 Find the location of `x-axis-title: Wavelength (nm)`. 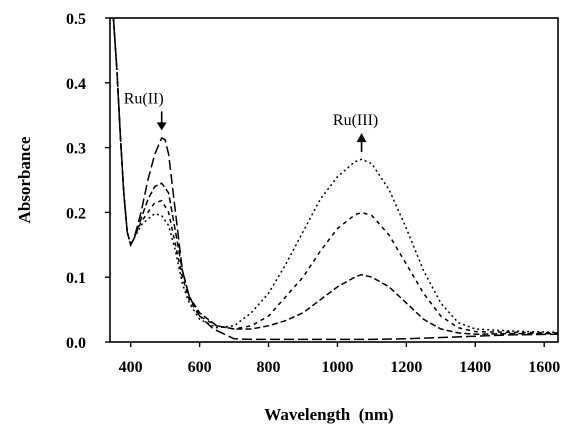

x-axis-title: Wavelength (nm) is located at coordinates (328, 414).